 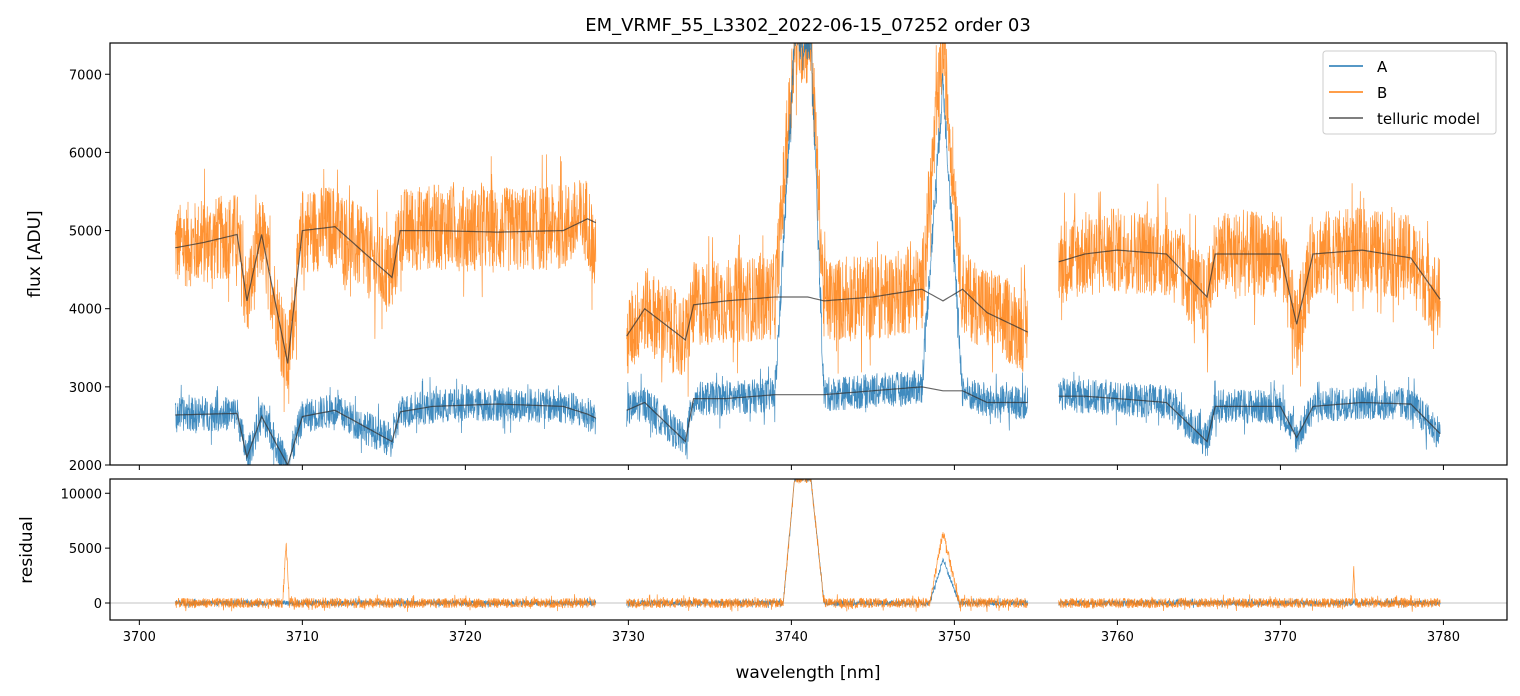 What do you see at coordinates (85, 153) in the screenshot?
I see `y-tick-label: 6000` at bounding box center [85, 153].